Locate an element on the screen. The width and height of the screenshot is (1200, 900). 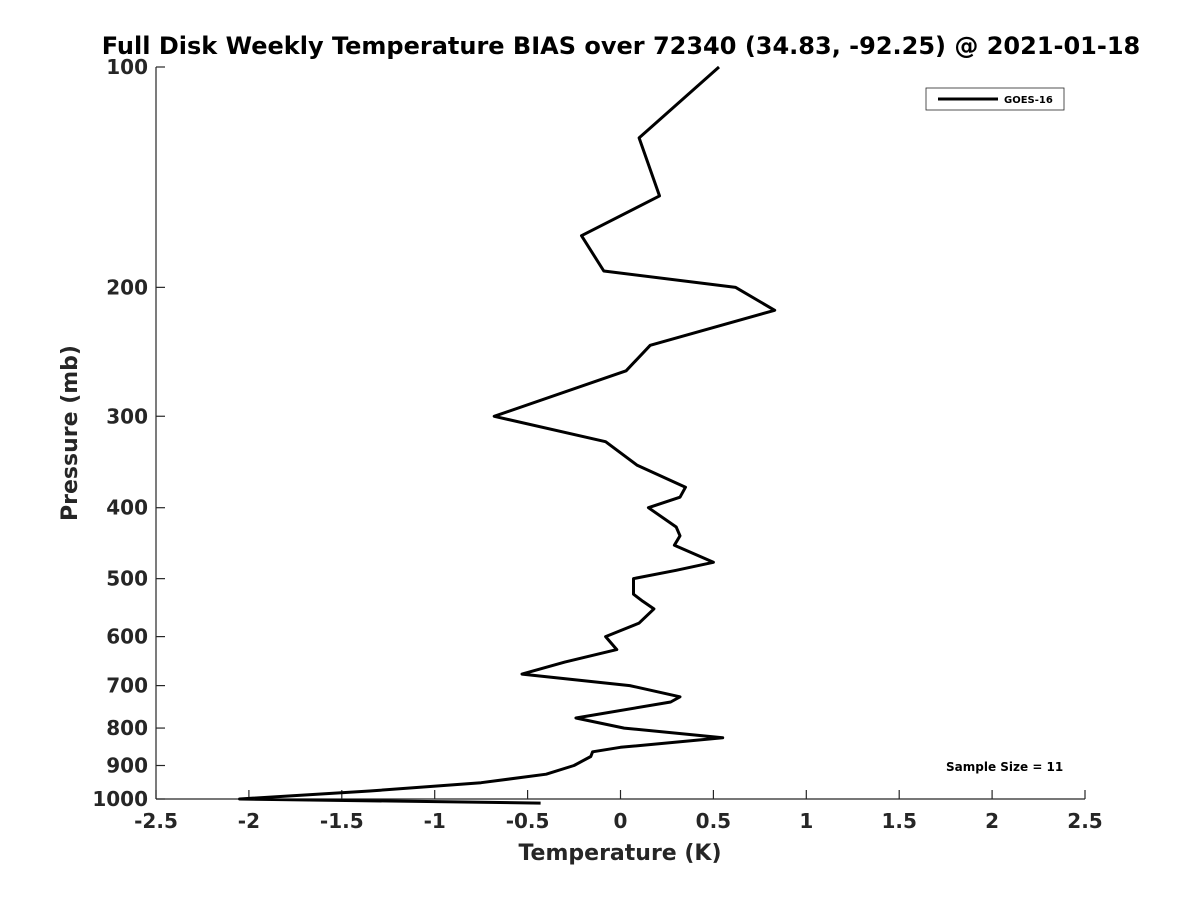
y-tick-label: 400 is located at coordinates (127, 508).